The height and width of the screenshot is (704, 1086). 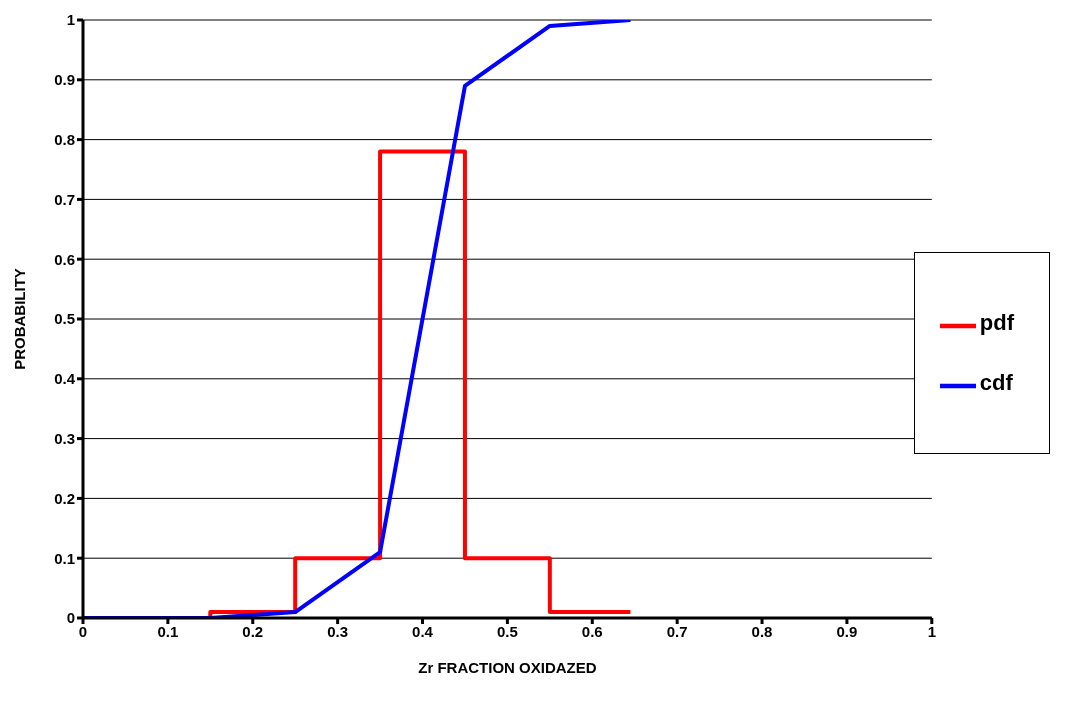 What do you see at coordinates (65, 379) in the screenshot?
I see `y-tick-label: 0.4` at bounding box center [65, 379].